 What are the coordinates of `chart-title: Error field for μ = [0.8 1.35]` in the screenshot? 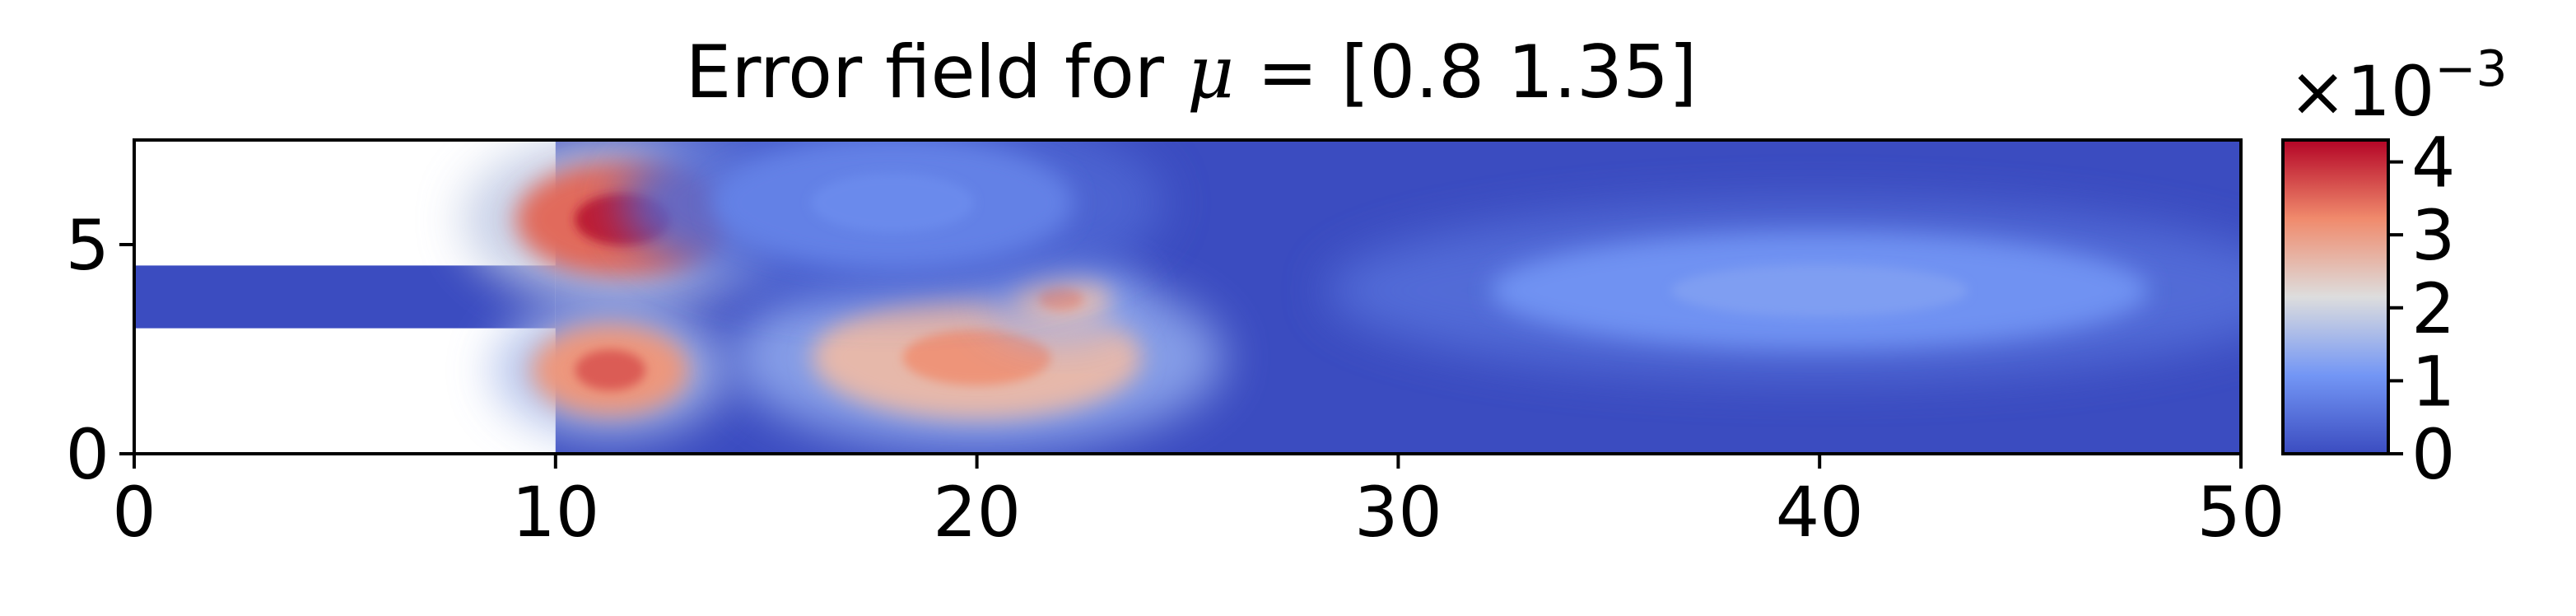 It's located at (1192, 72).